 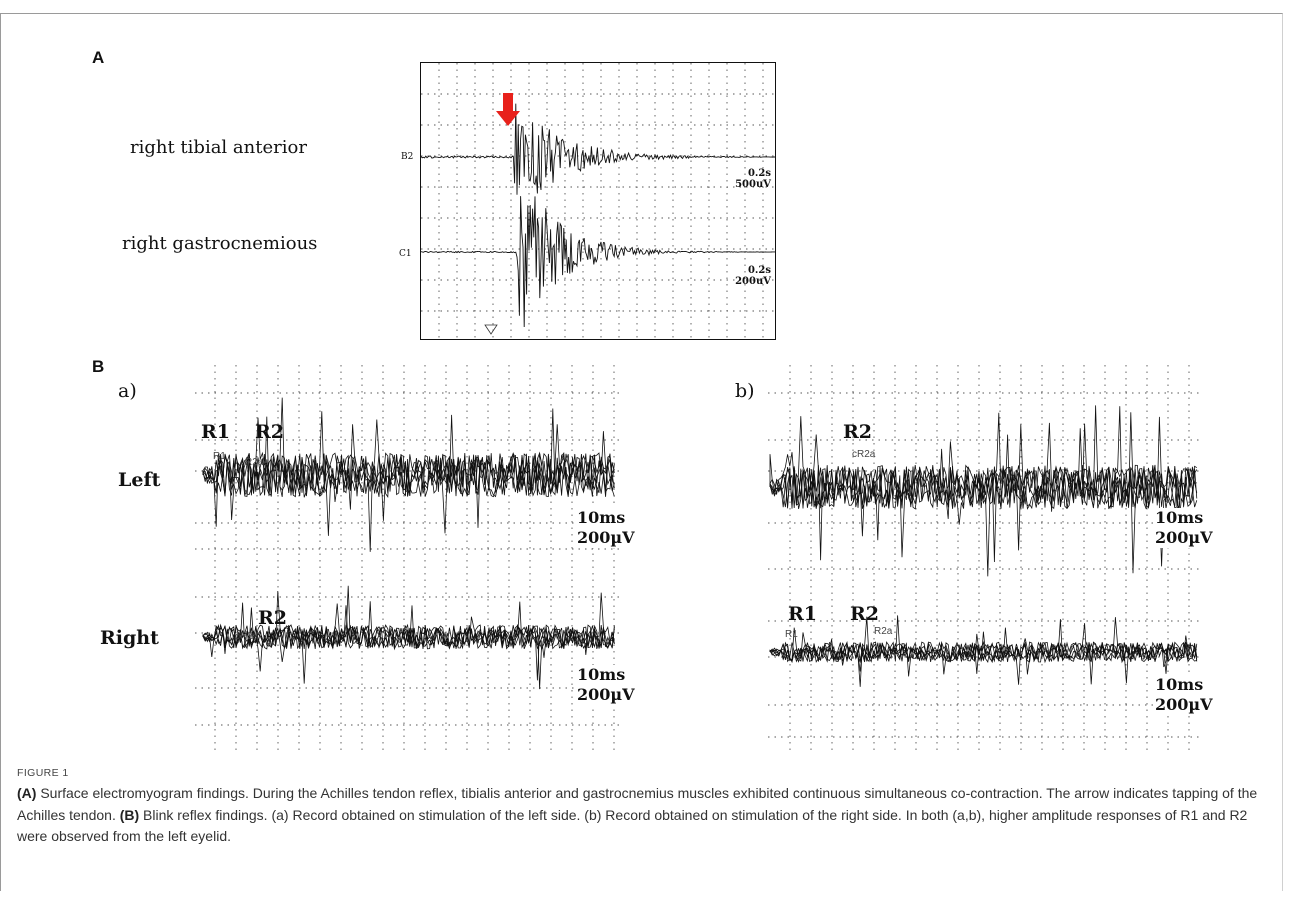 I want to click on small-r1-left: R1, so click(x=219, y=456).